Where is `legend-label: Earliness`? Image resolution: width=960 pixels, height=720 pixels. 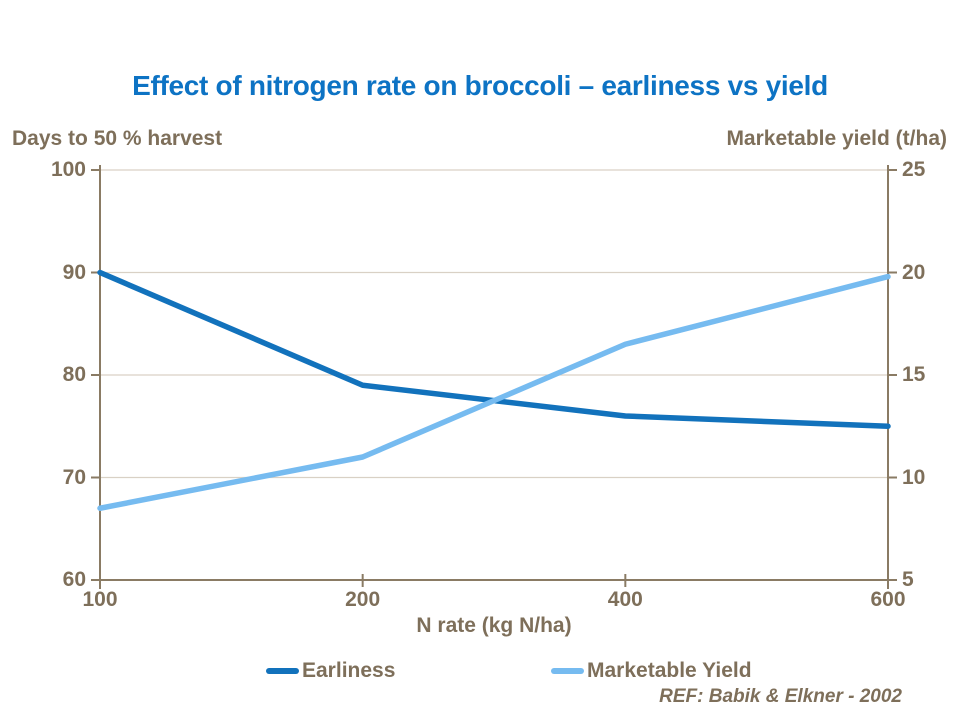
legend-label: Earliness is located at coordinates (349, 670).